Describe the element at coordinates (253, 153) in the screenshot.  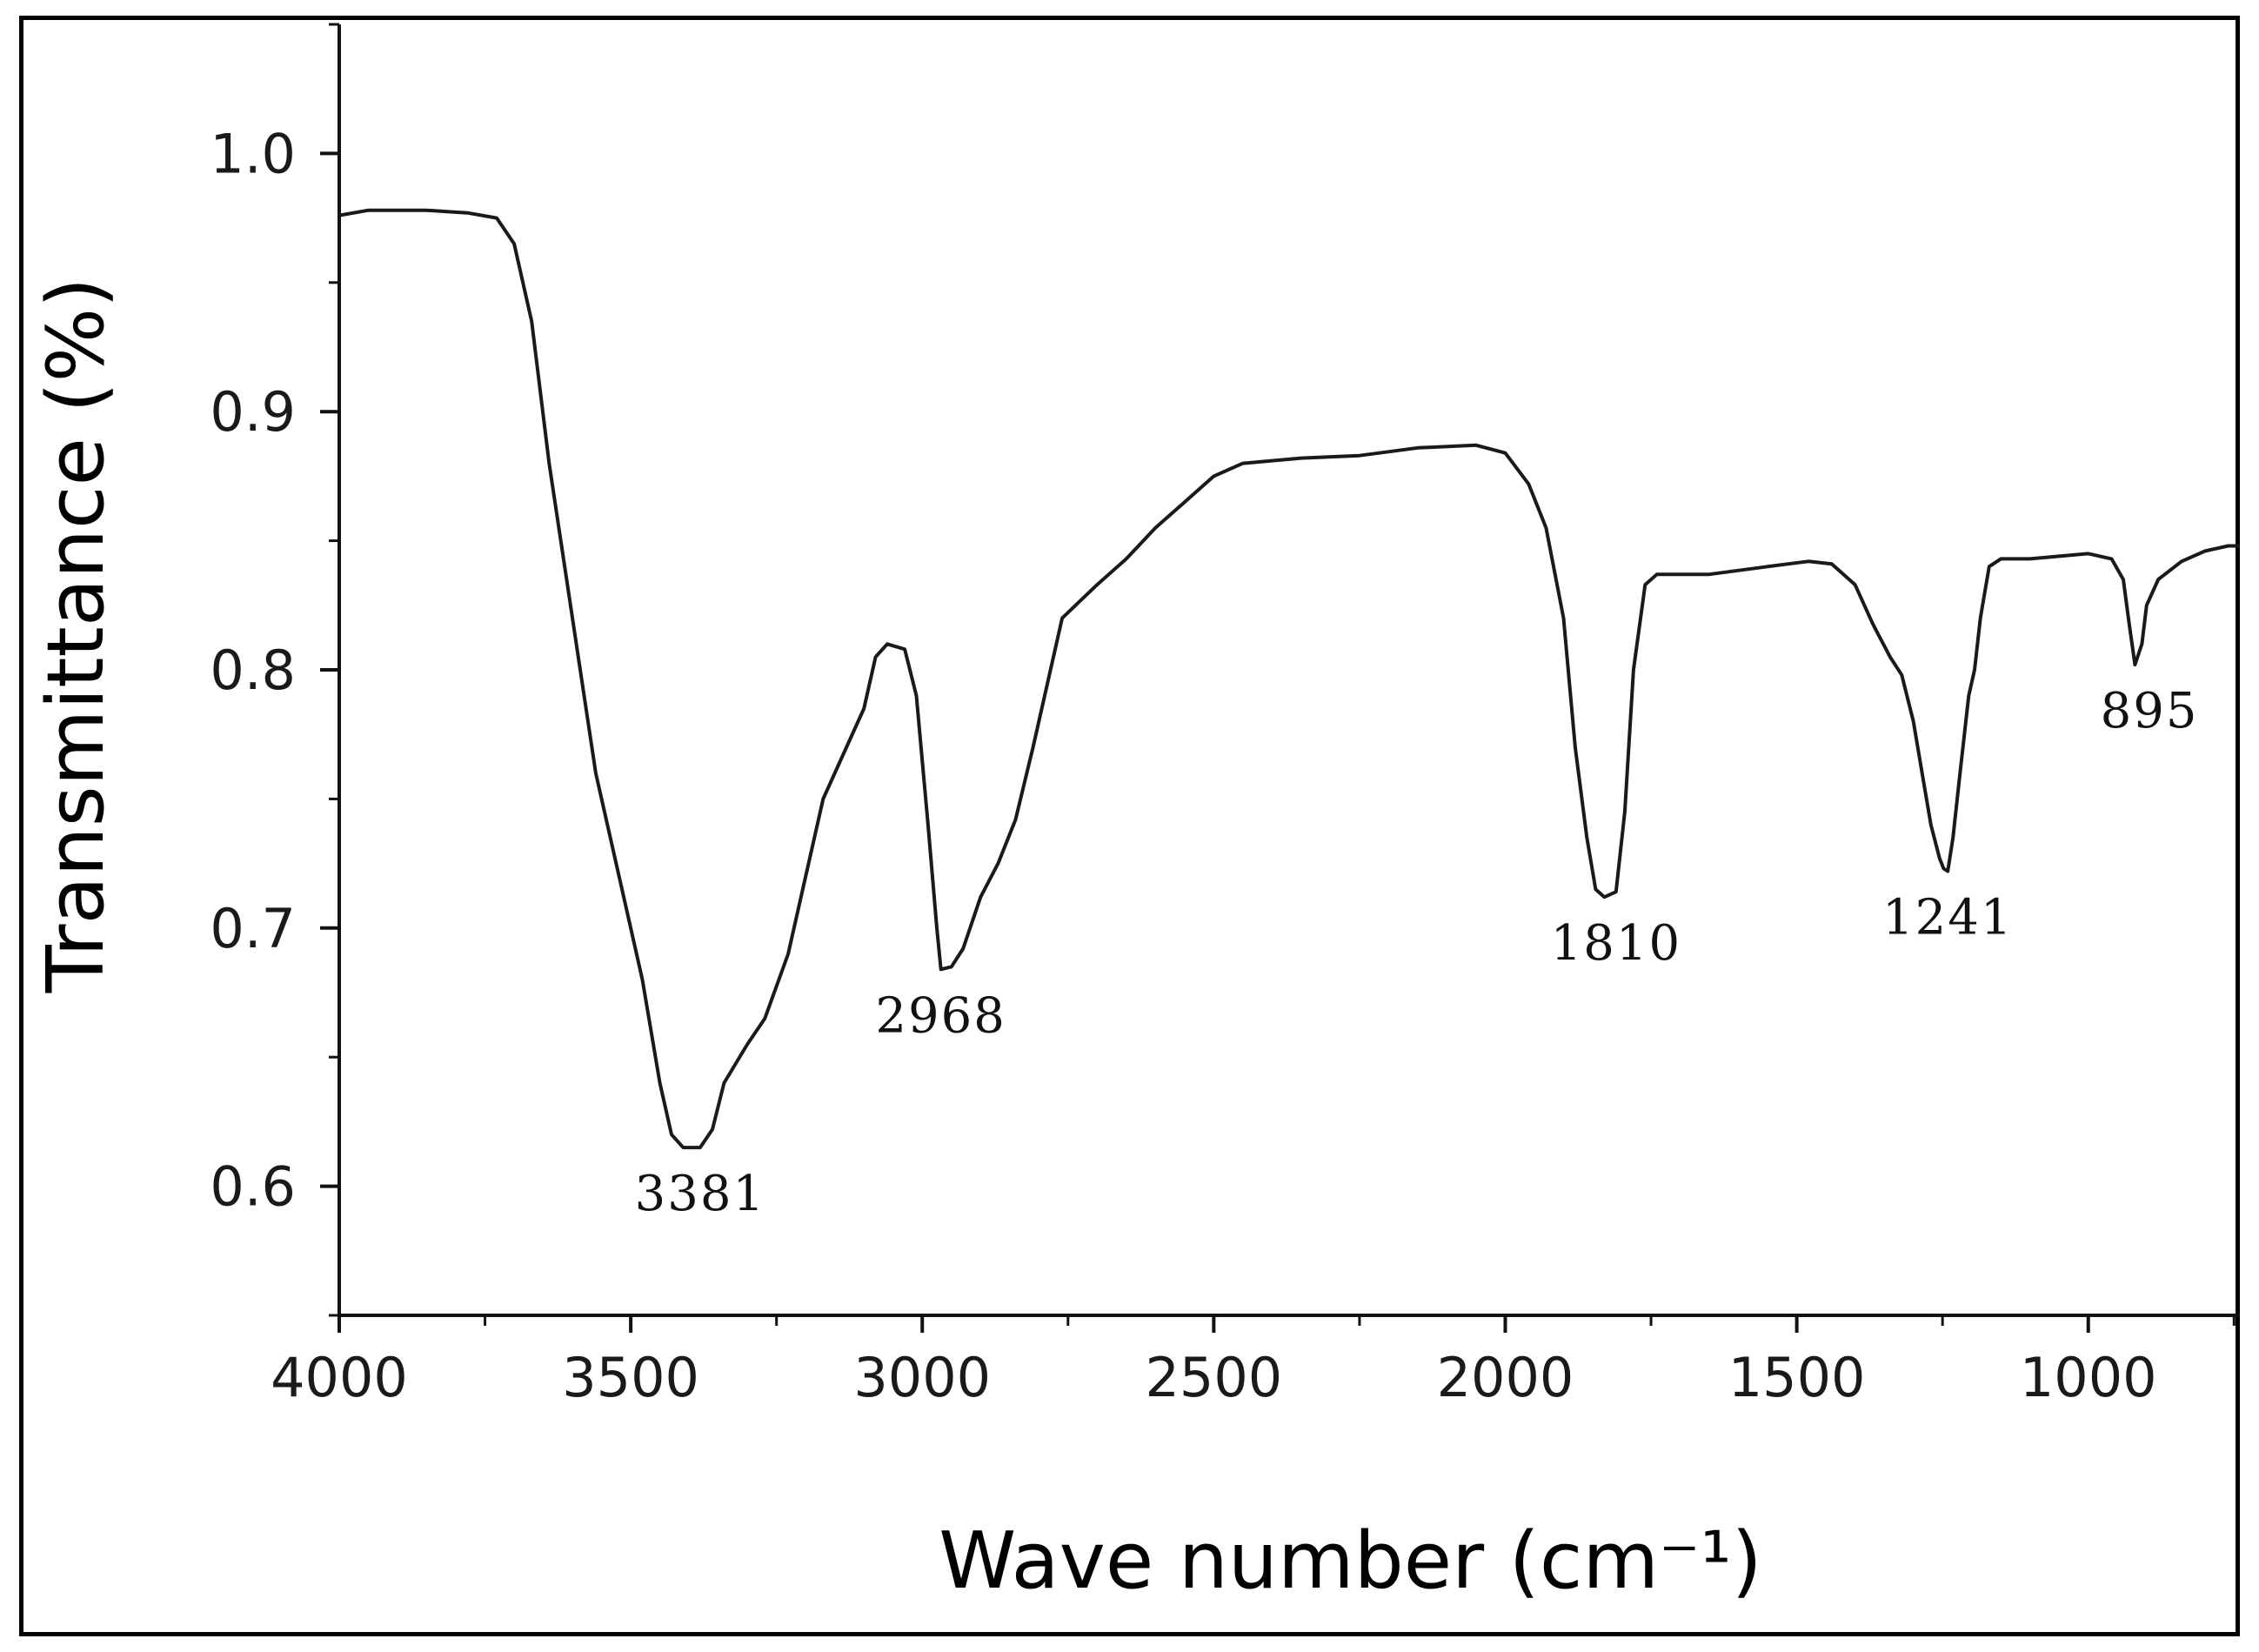
I see `y-tick-label-1: 1.0` at that location.